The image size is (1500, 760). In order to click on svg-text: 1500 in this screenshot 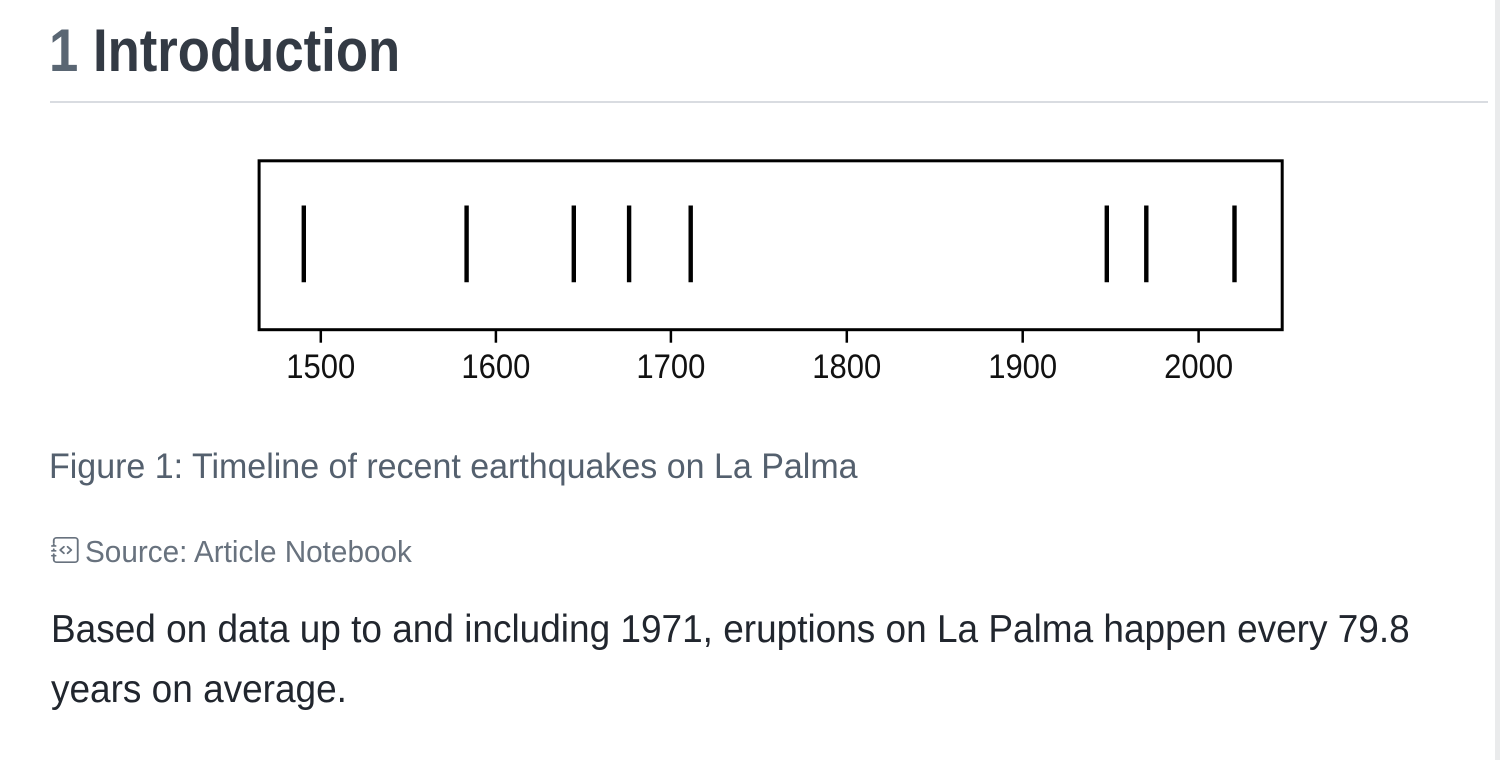, I will do `click(320, 367)`.